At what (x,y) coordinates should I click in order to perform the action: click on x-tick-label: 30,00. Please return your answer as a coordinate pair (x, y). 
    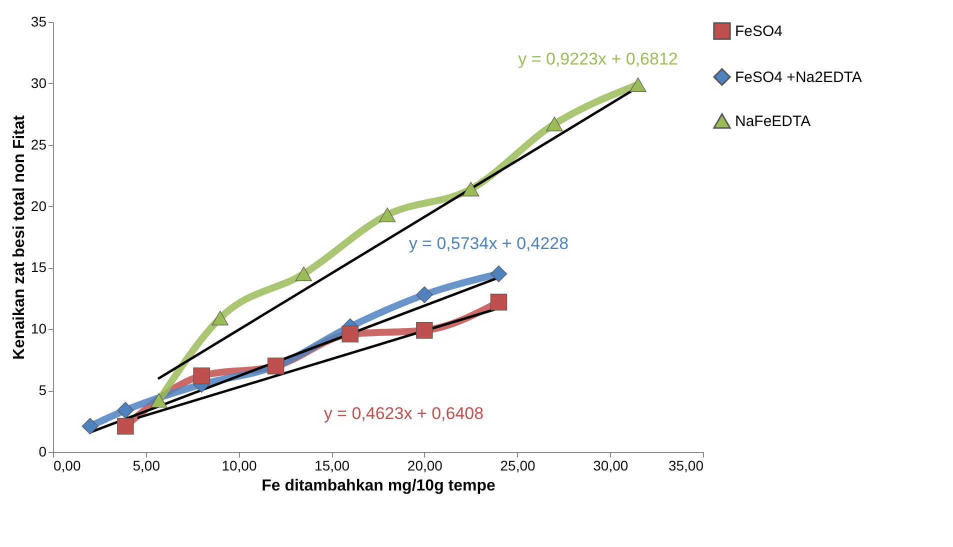
    Looking at the image, I should click on (610, 466).